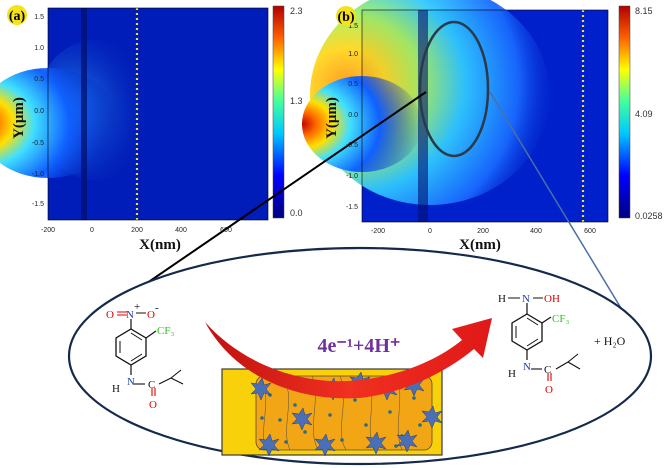 This screenshot has width=669, height=468. I want to click on product-carbon: C, so click(547, 370).